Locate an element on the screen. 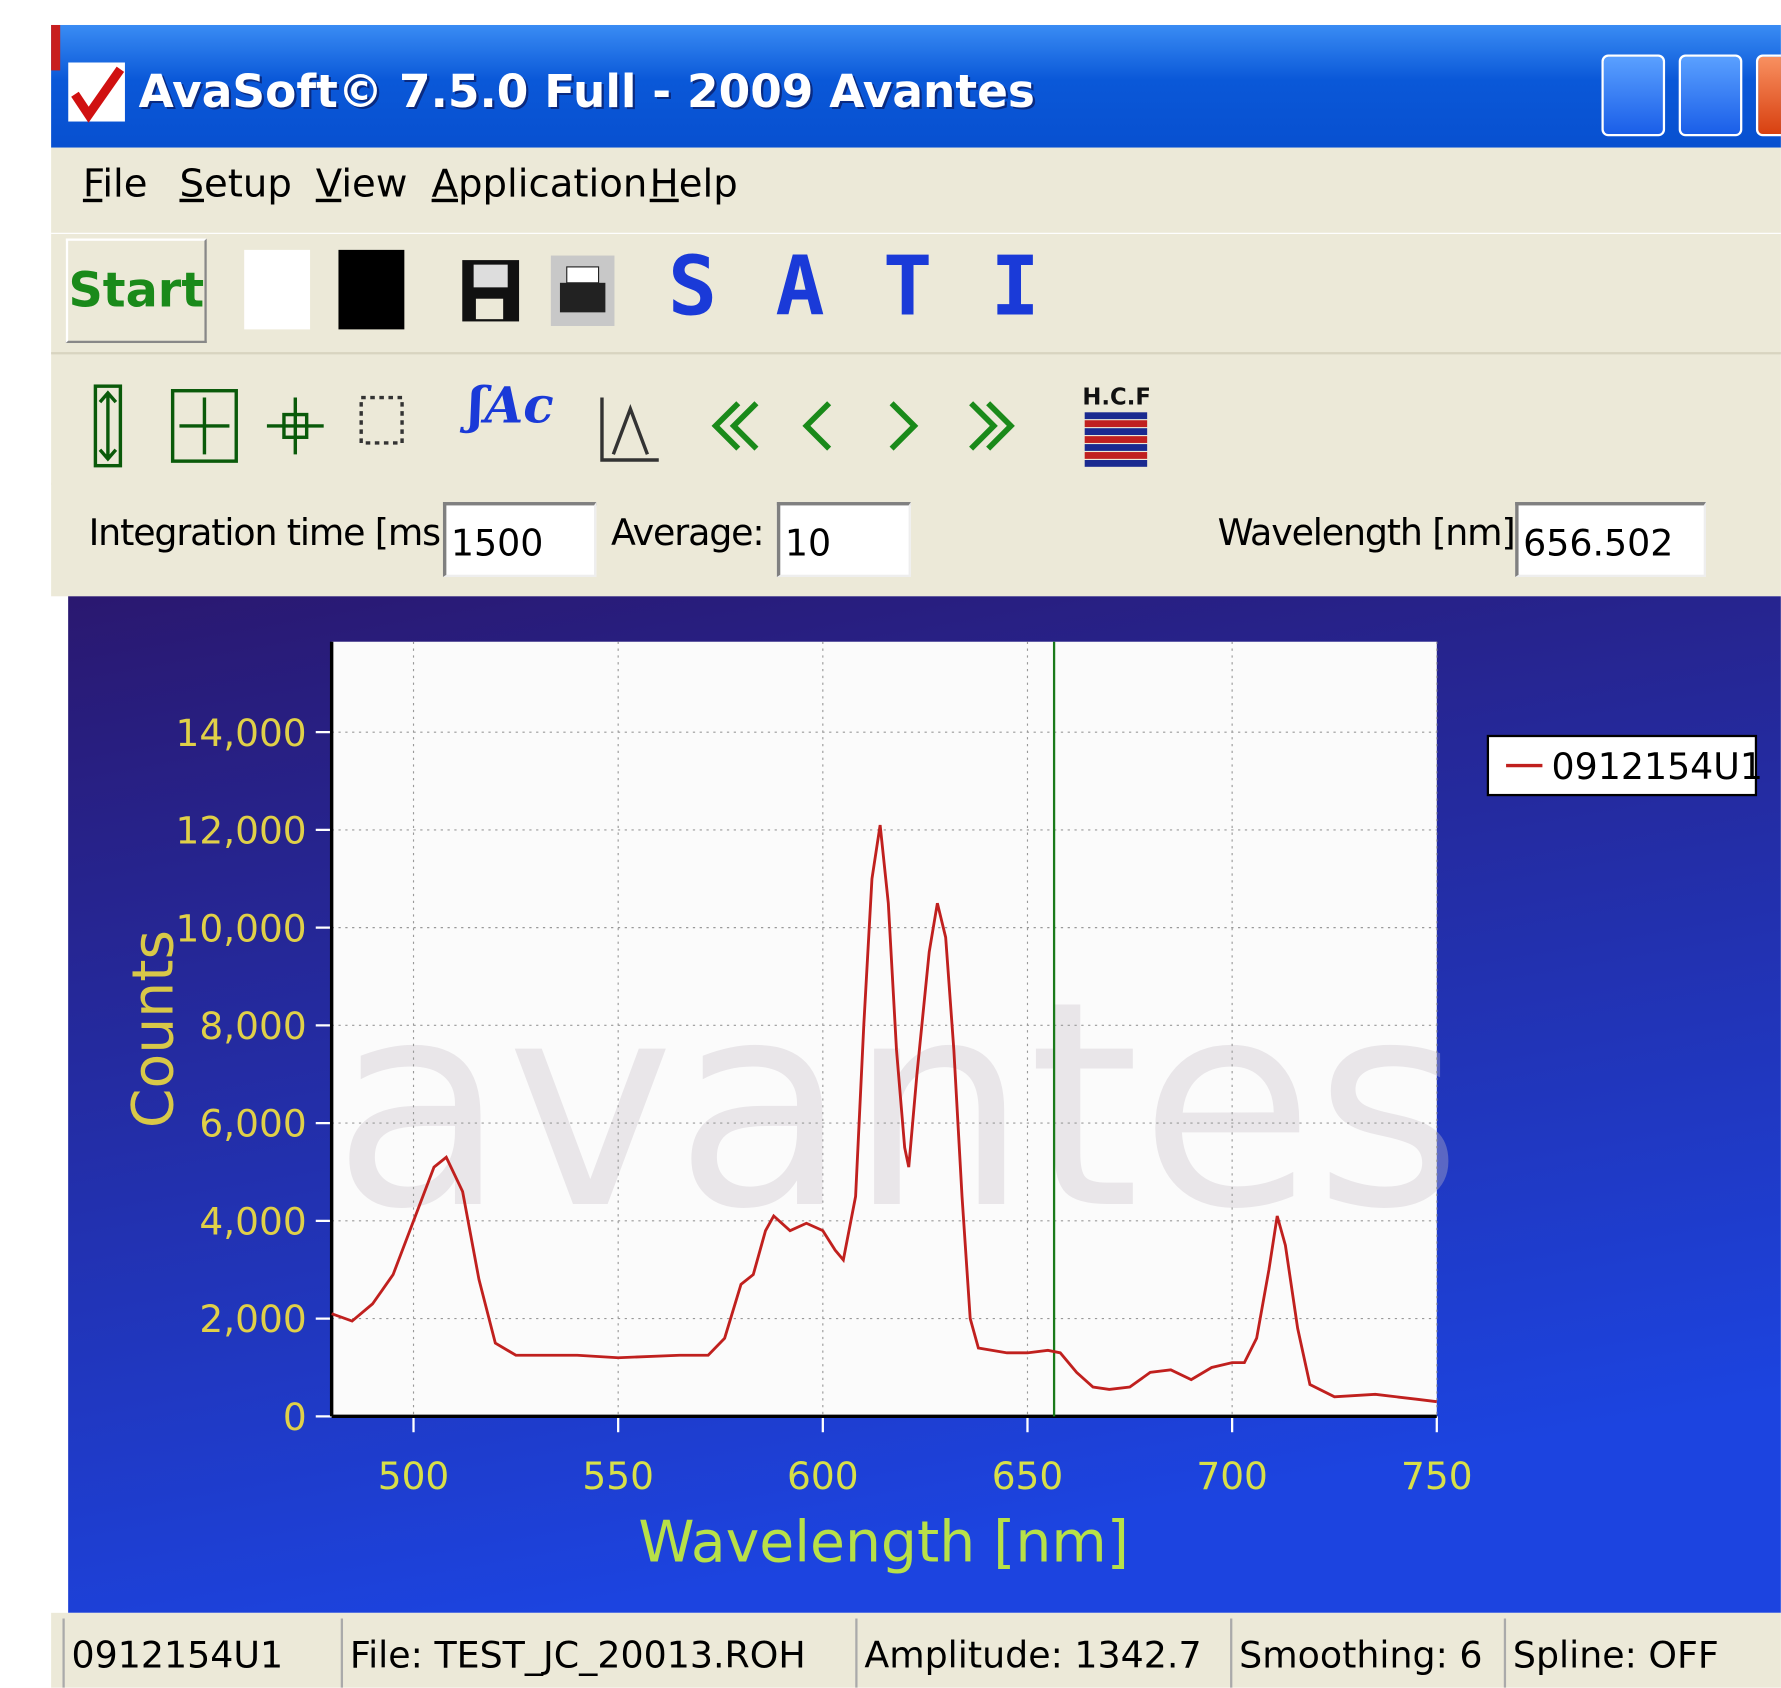  integral-button: ʃAc is located at coordinates (510, 406).